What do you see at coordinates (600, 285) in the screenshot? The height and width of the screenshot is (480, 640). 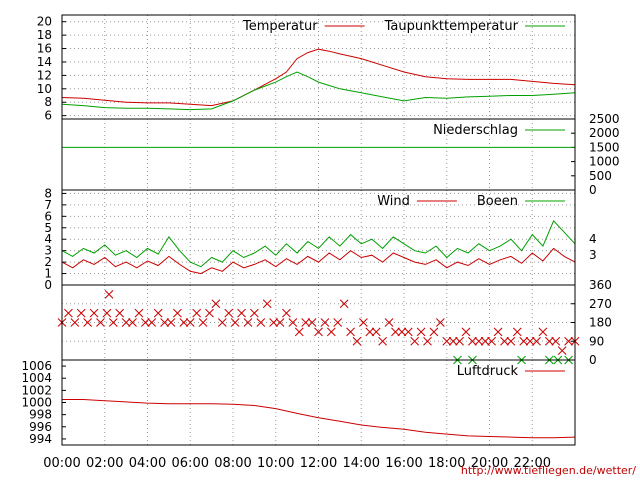 I see `wind-direction-ytick-label: 360` at bounding box center [600, 285].